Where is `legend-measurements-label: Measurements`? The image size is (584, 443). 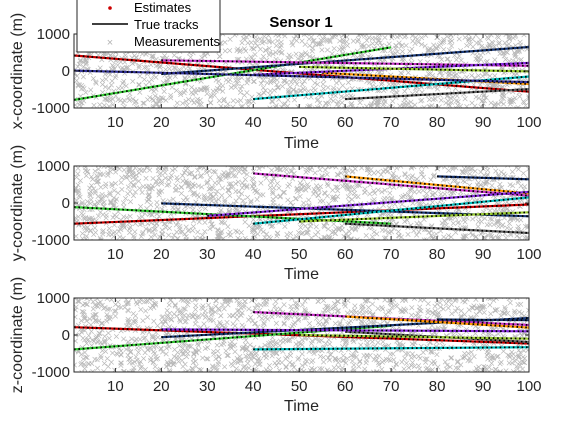
legend-measurements-label: Measurements is located at coordinates (177, 41).